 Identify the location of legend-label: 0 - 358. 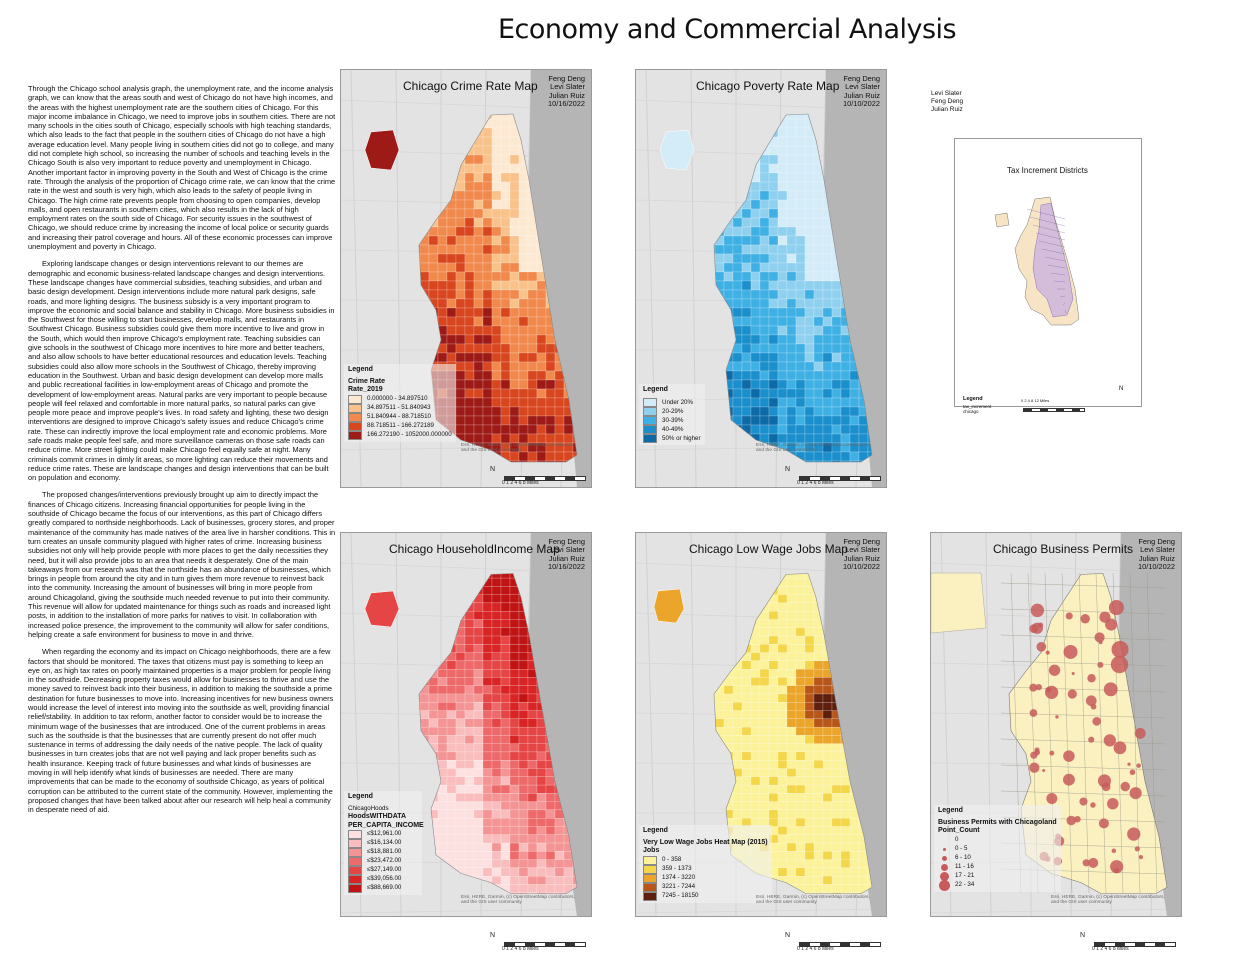
(672, 859).